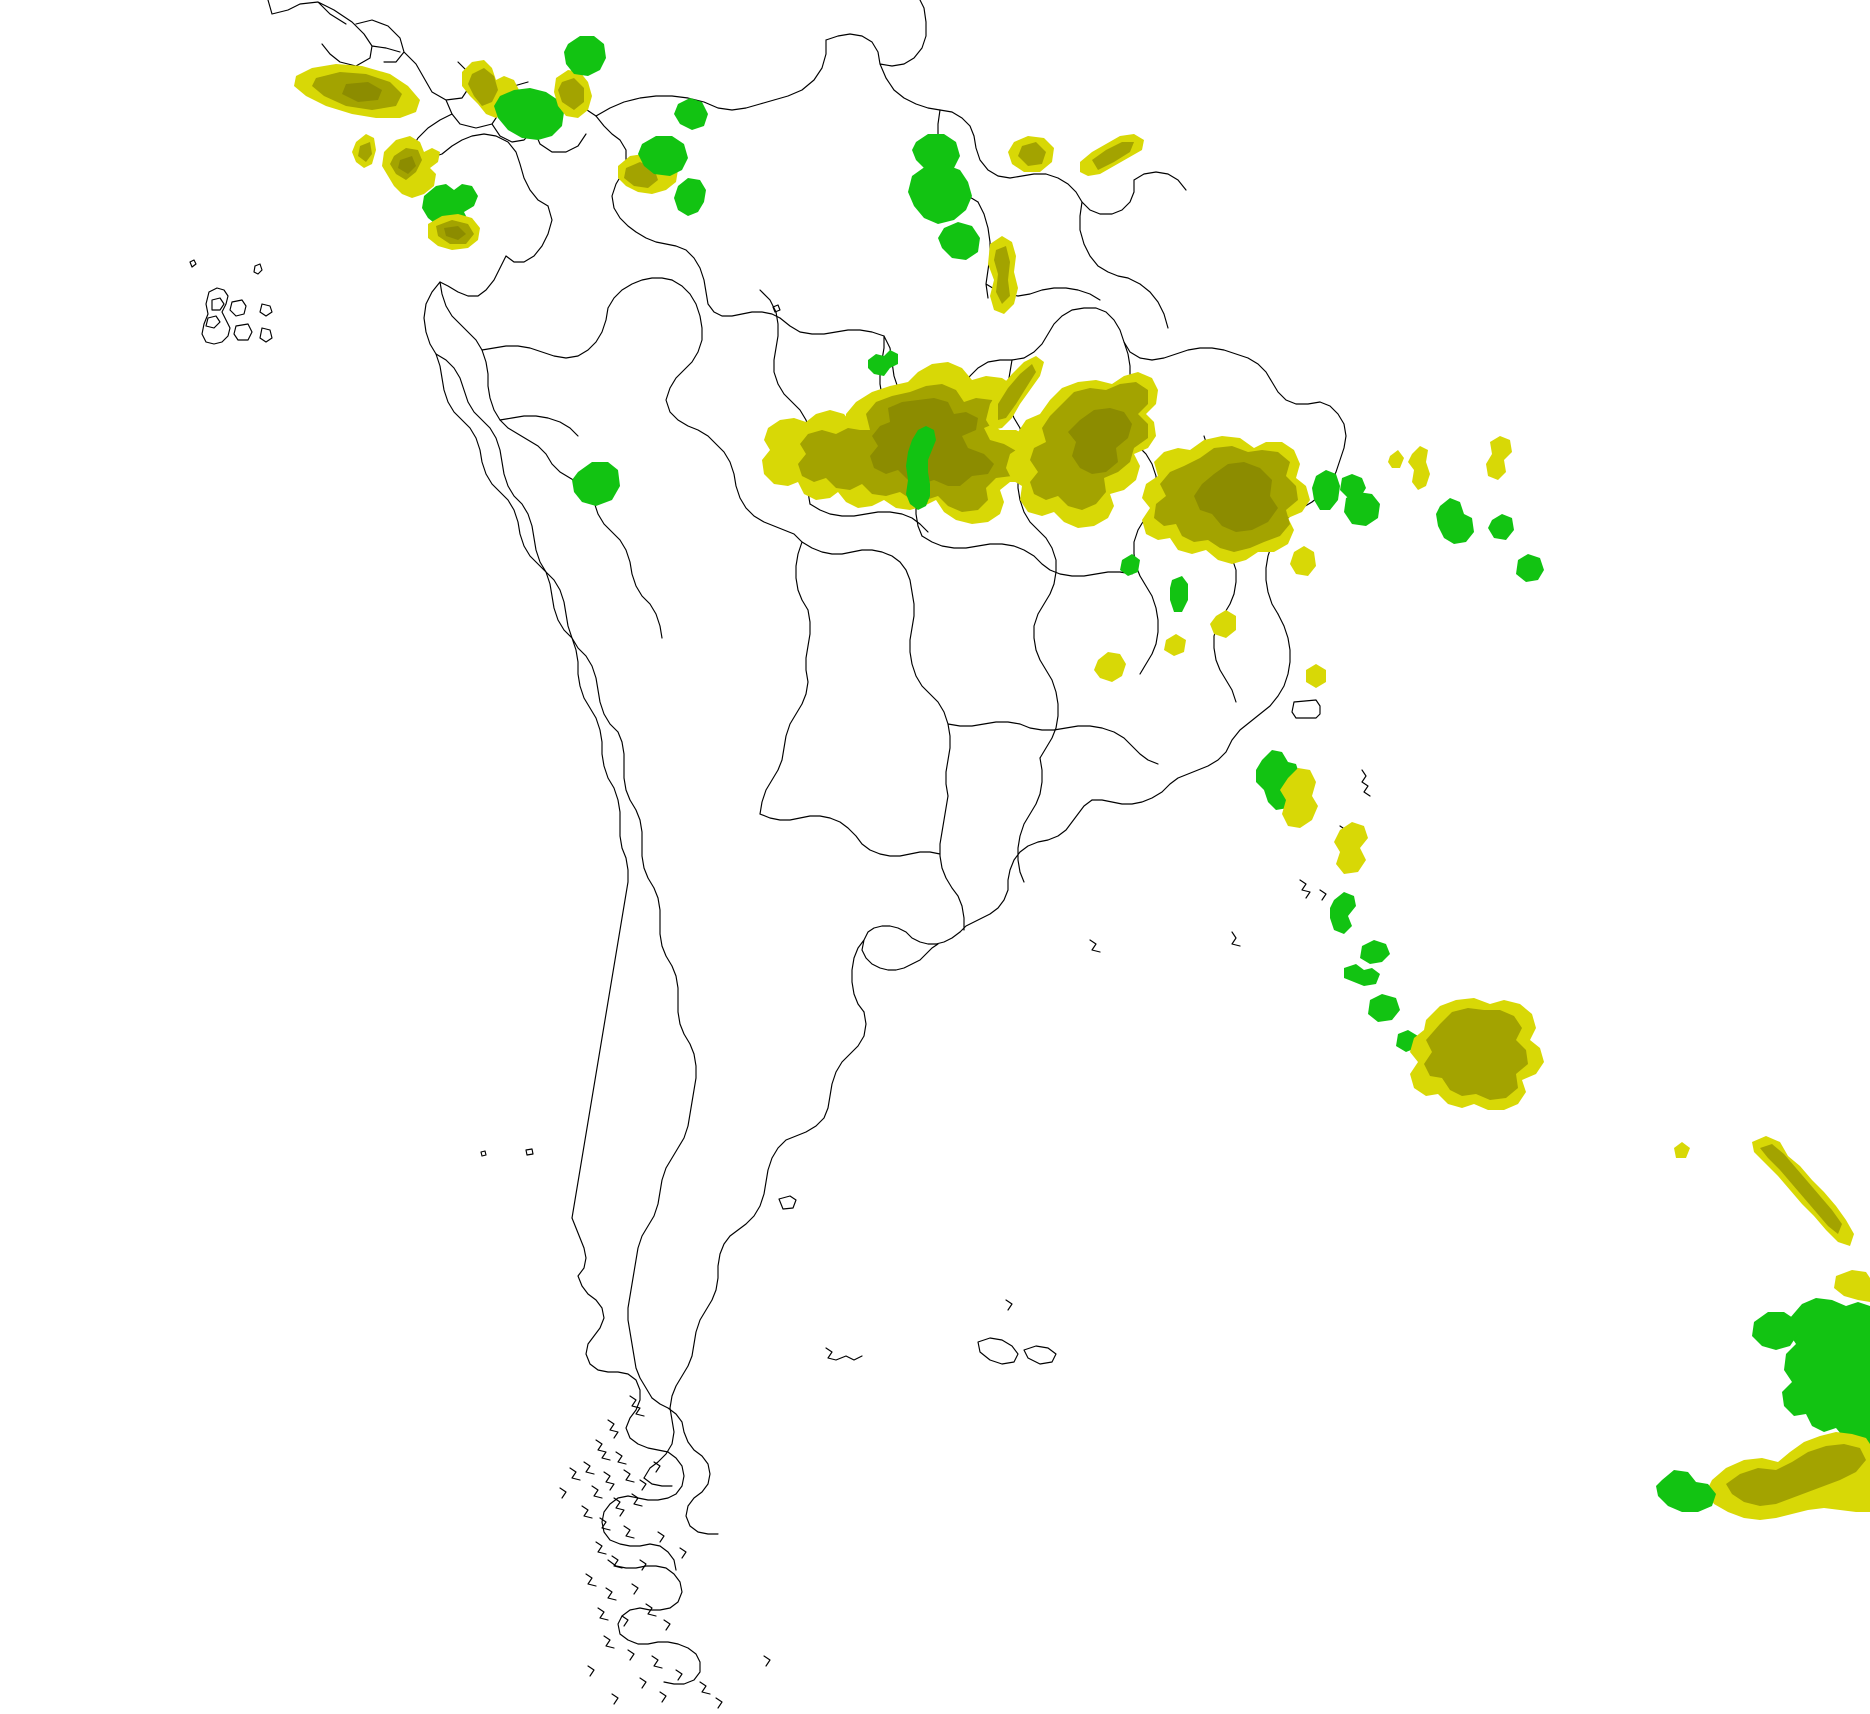 The image size is (1870, 1714). What do you see at coordinates (1017, 1351) in the screenshot?
I see `boundary-south-atlantic-islands` at bounding box center [1017, 1351].